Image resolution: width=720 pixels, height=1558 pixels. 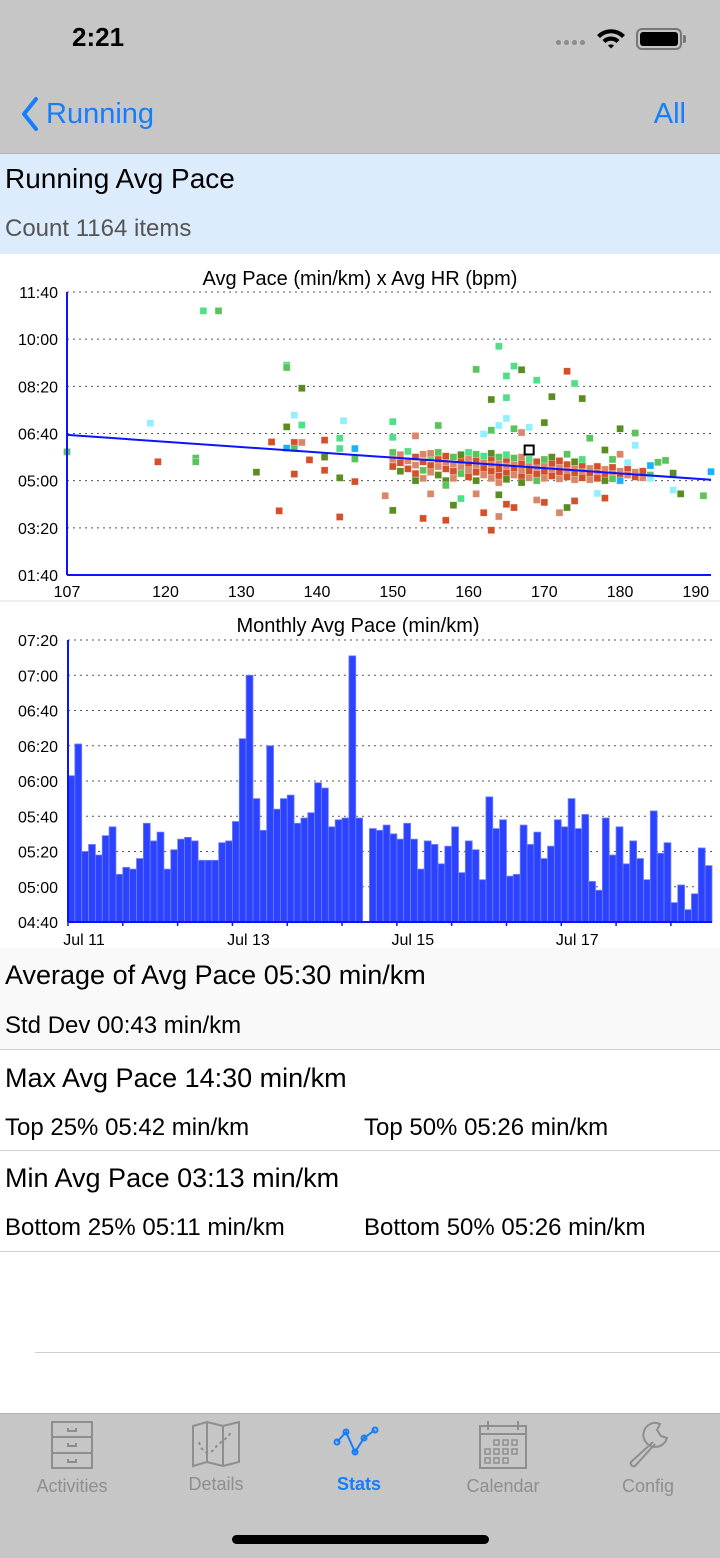 What do you see at coordinates (360, 1539) in the screenshot?
I see `home-indicator` at bounding box center [360, 1539].